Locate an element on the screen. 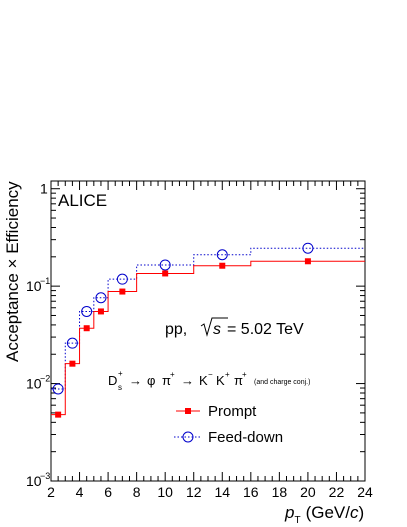 The height and width of the screenshot is (527, 407). x-tick-label: 8 is located at coordinates (137, 492).